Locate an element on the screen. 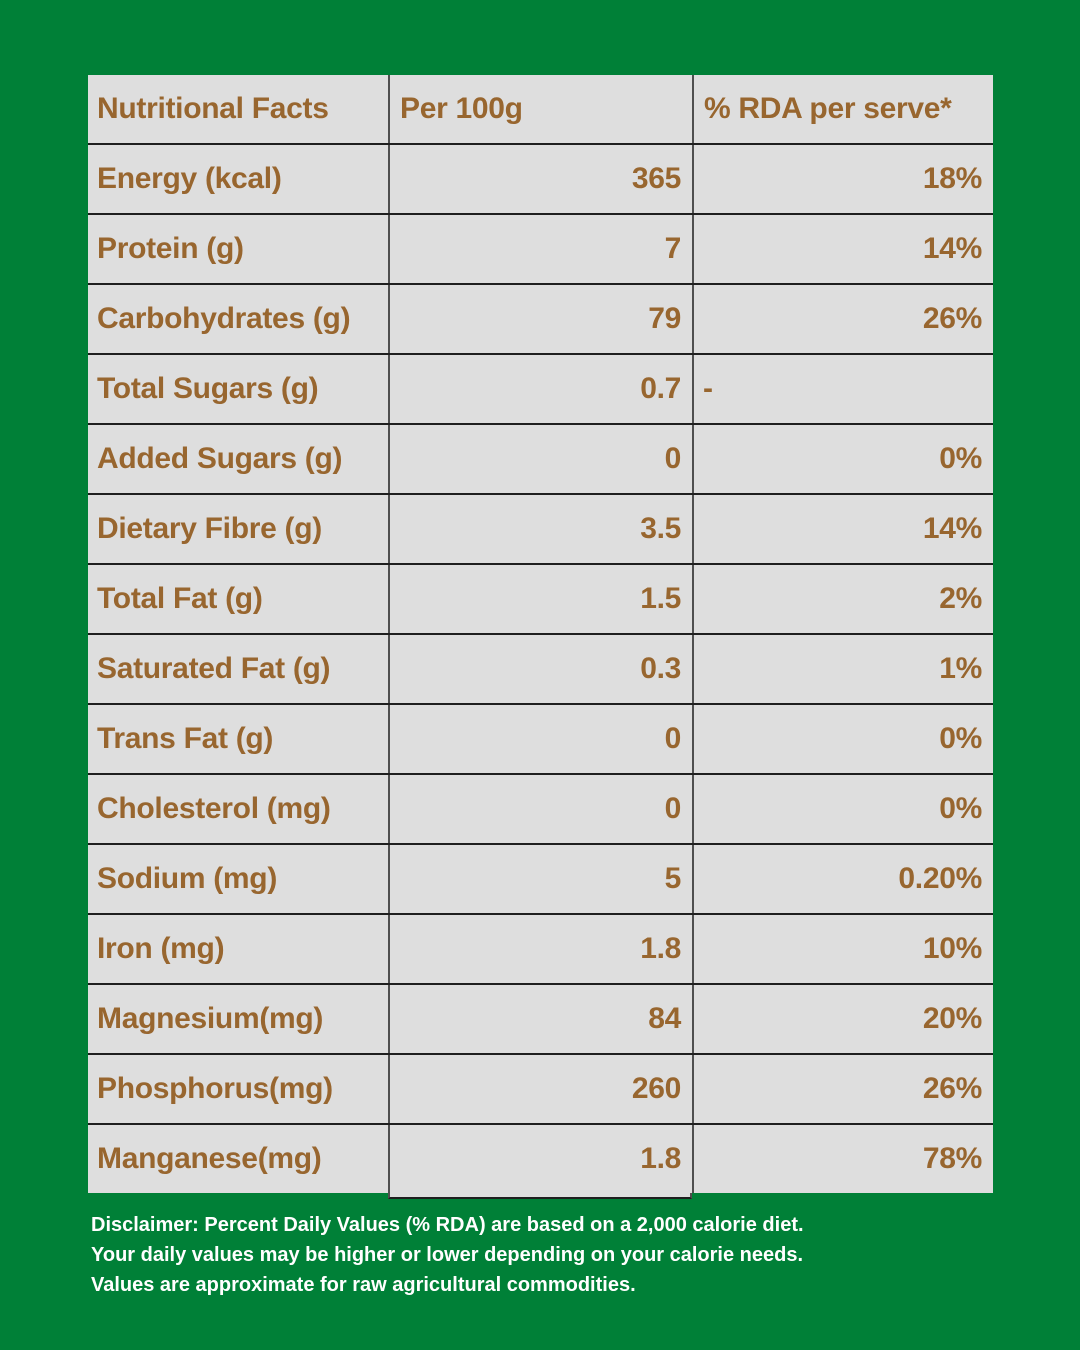  rda-value: 18% is located at coordinates (842, 179).